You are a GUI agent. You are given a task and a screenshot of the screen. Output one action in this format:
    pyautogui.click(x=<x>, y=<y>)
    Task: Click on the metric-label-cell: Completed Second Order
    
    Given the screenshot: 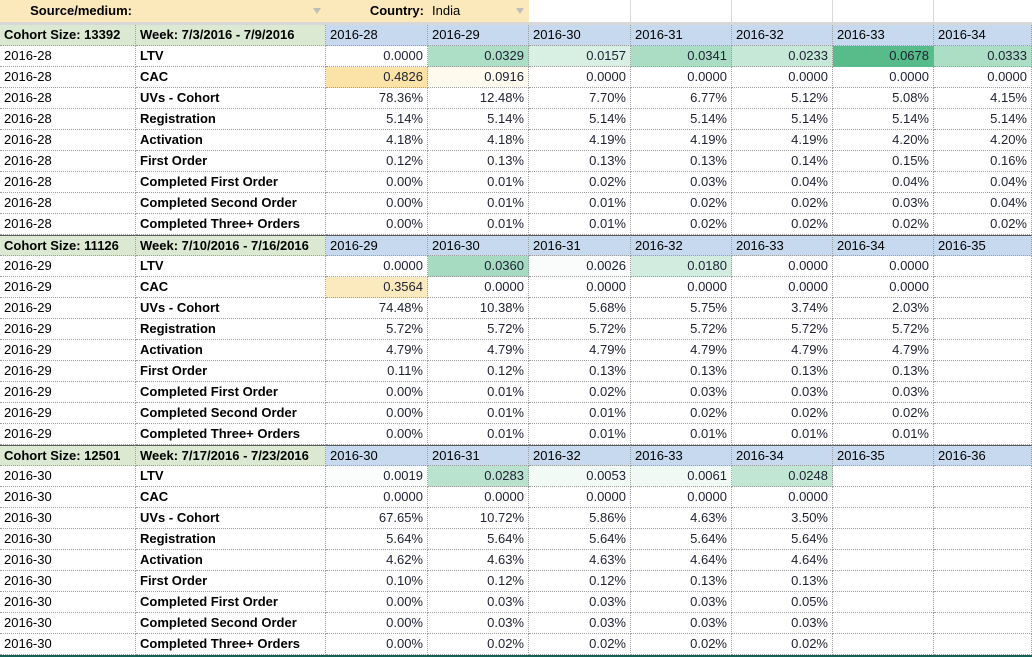 What is the action you would take?
    pyautogui.click(x=231, y=203)
    